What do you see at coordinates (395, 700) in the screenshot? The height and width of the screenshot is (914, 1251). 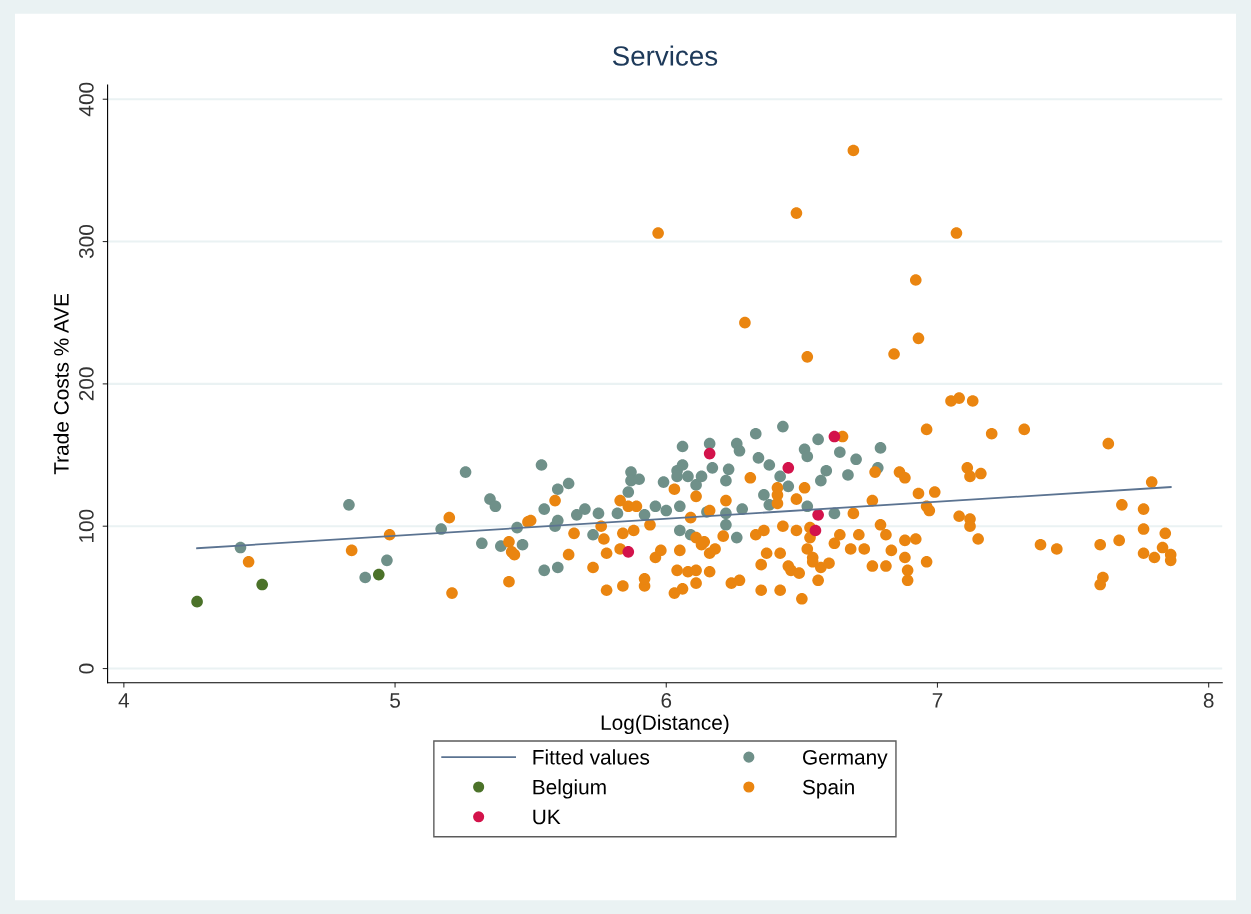 I see `x-tick-label: 5` at bounding box center [395, 700].